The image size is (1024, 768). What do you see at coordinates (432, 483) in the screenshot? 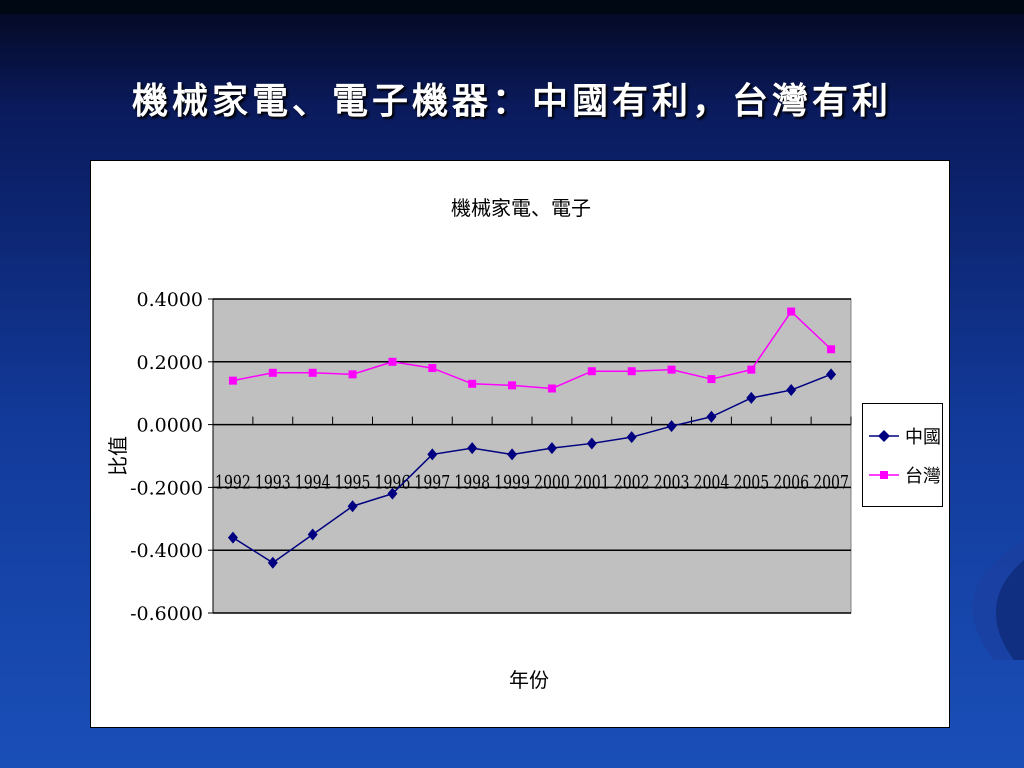
I see `x-tick-label: 1997` at bounding box center [432, 483].